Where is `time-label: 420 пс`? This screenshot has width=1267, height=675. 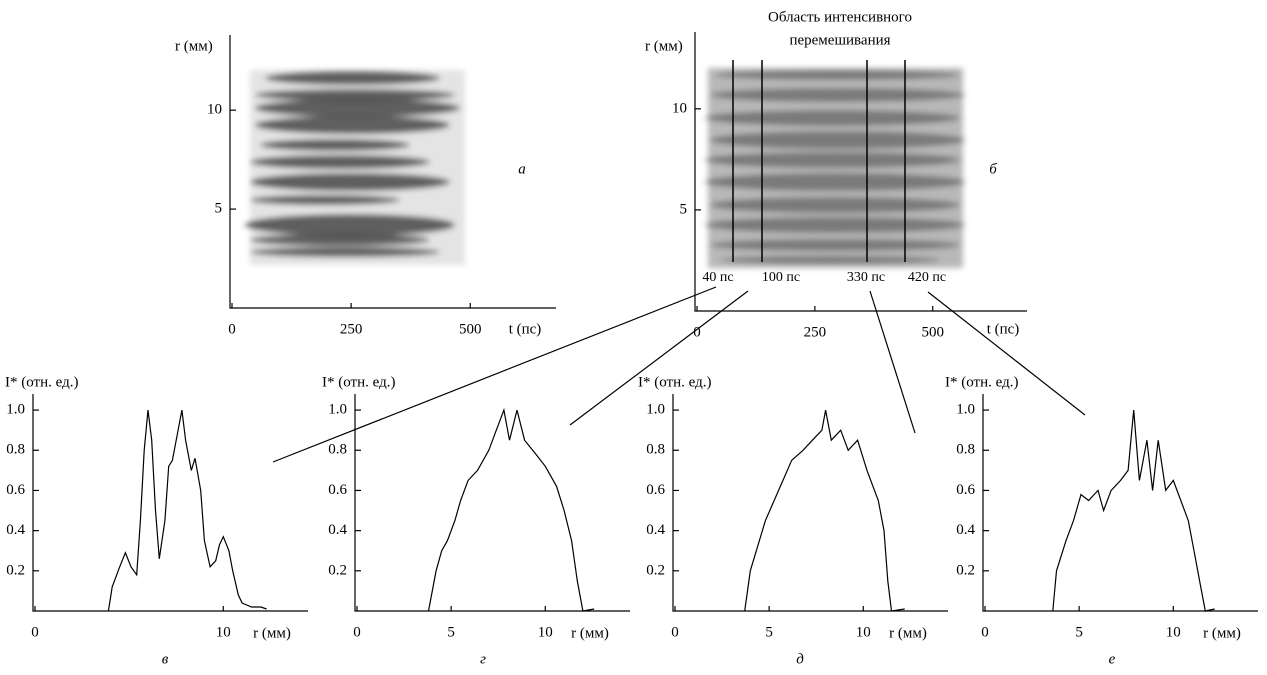
time-label: 420 пс is located at coordinates (927, 277).